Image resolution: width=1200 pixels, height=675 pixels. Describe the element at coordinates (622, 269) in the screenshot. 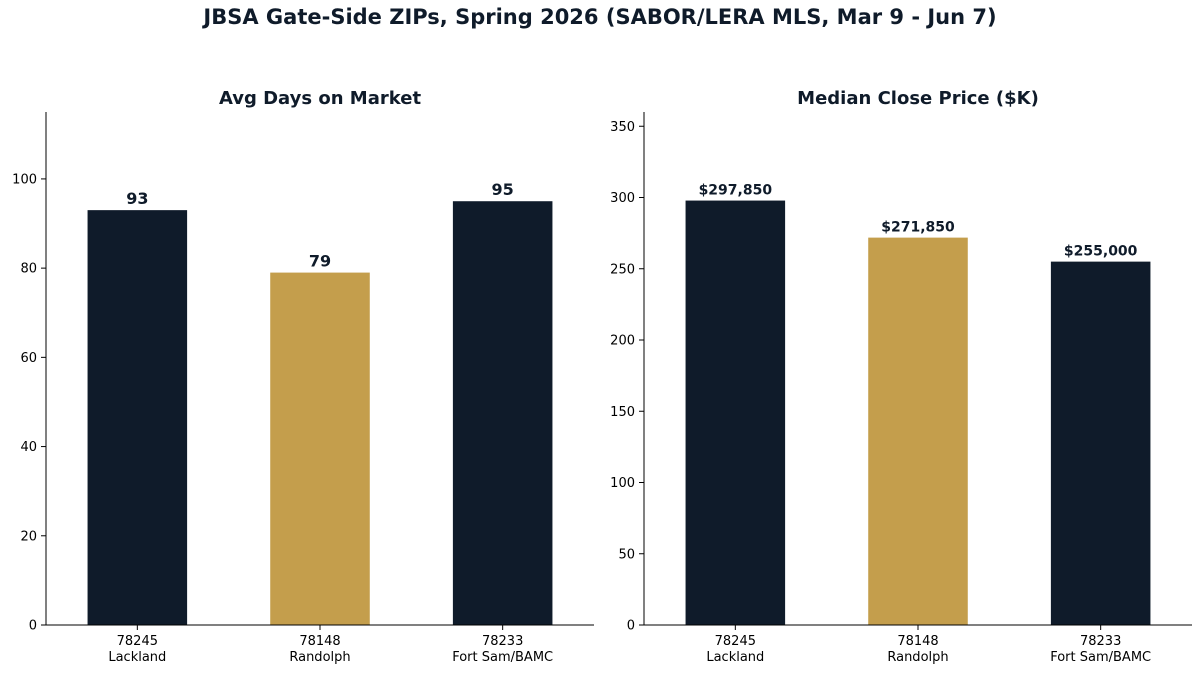

I see `y-tick-label: 250` at that location.